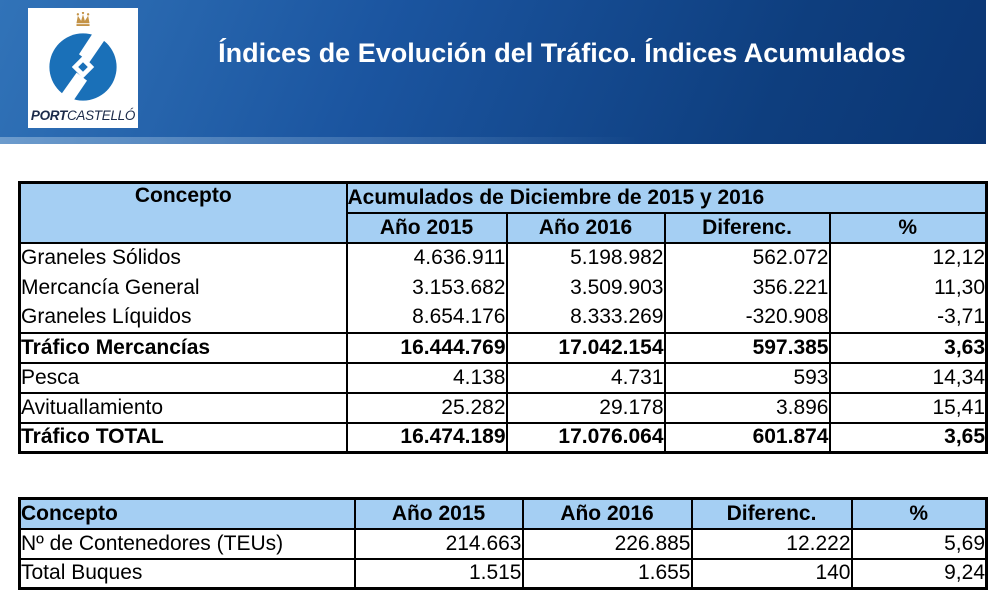 Image resolution: width=1000 pixels, height=595 pixels. I want to click on cell-diferenc: 562.072, so click(747, 257).